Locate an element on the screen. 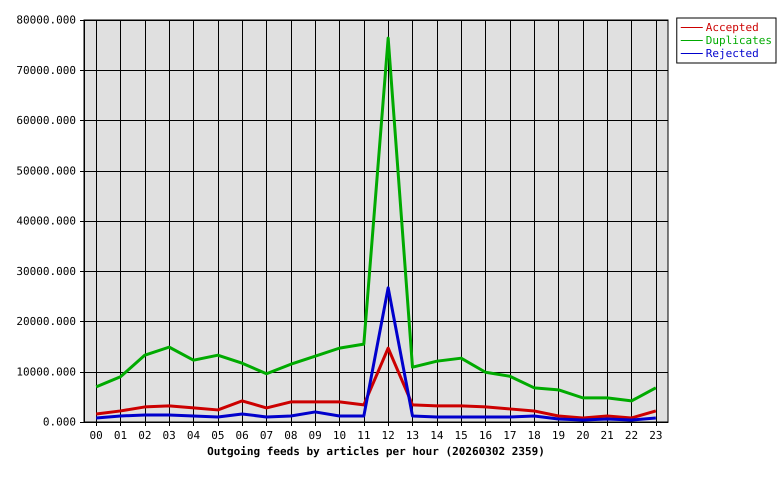 The width and height of the screenshot is (780, 480). x-tick-label: 12 is located at coordinates (388, 435).